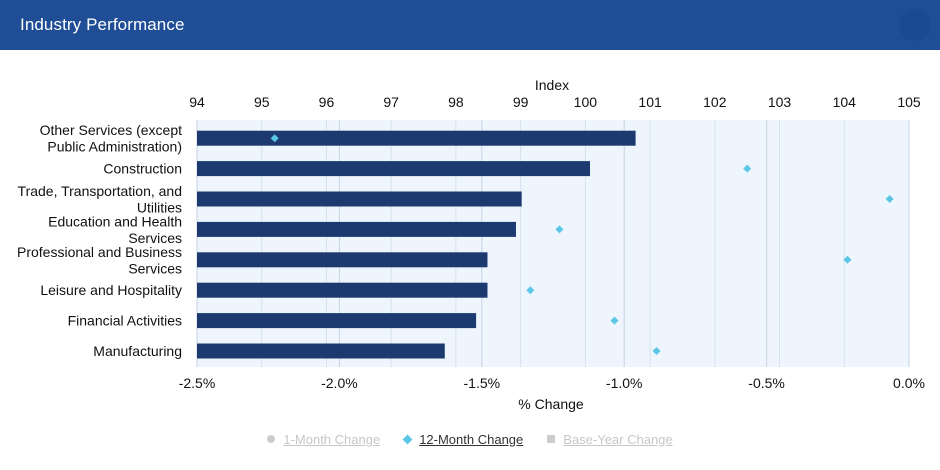 This screenshot has width=940, height=470. I want to click on legend-item-base-year: Base-Year Change, so click(610, 439).